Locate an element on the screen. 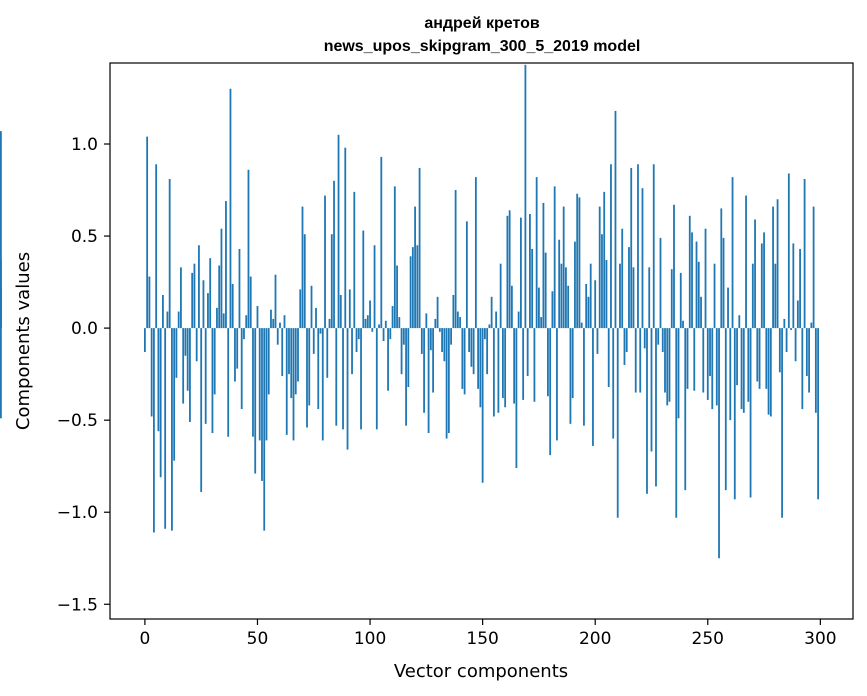  y-axis-ticks: −1.5 −1.0 −0.5 0.0 0.5 1.0 is located at coordinates (83, 375).